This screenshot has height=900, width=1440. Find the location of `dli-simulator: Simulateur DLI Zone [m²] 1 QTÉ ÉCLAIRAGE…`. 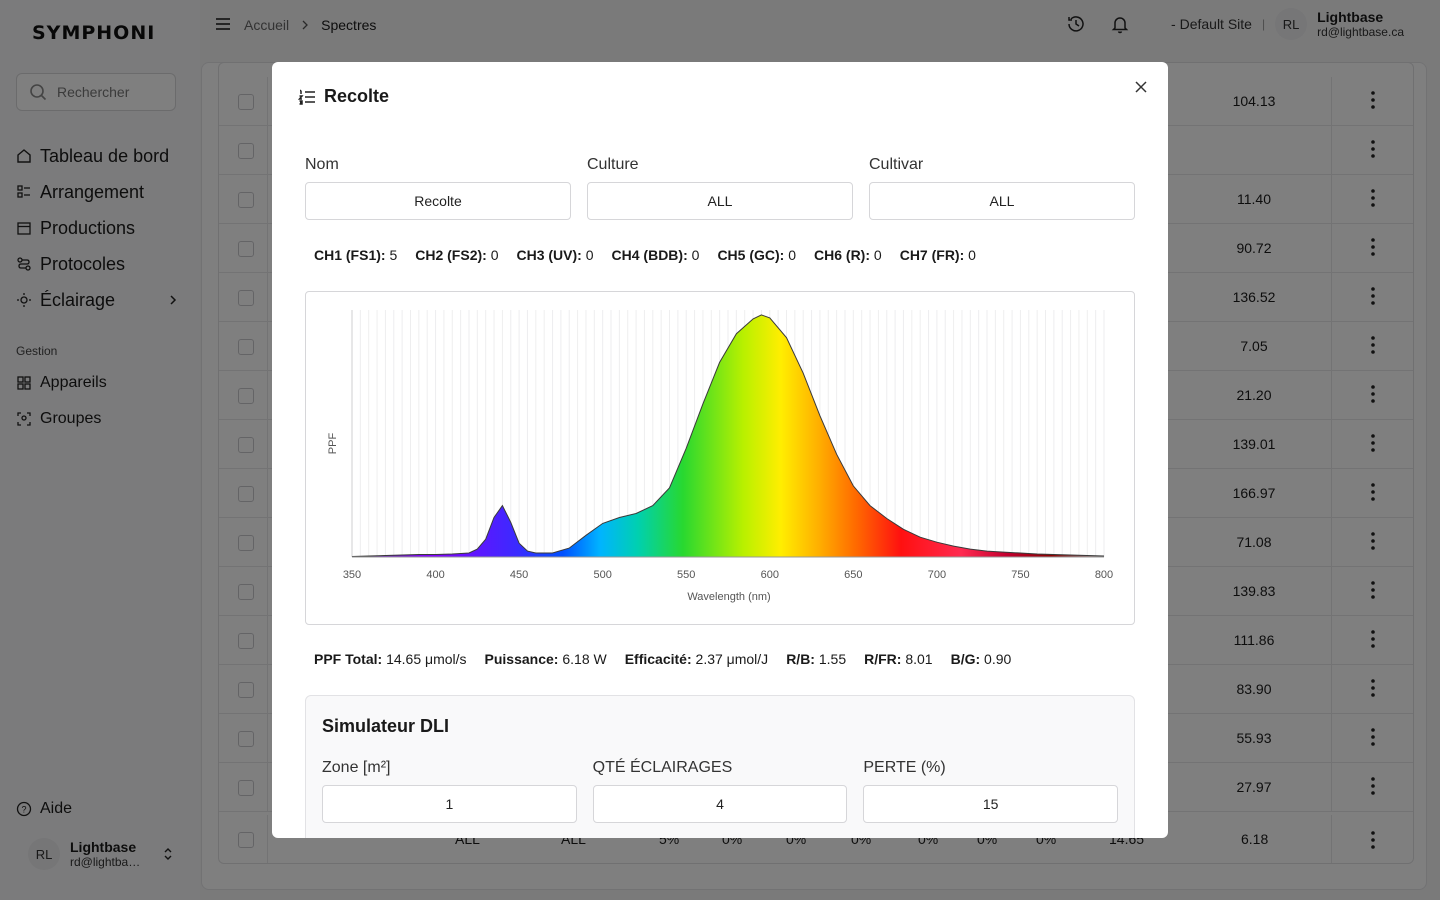

dli-simulator: Simulateur DLI Zone [m²] 1 QTÉ ÉCLAIRAGE… is located at coordinates (720, 766).